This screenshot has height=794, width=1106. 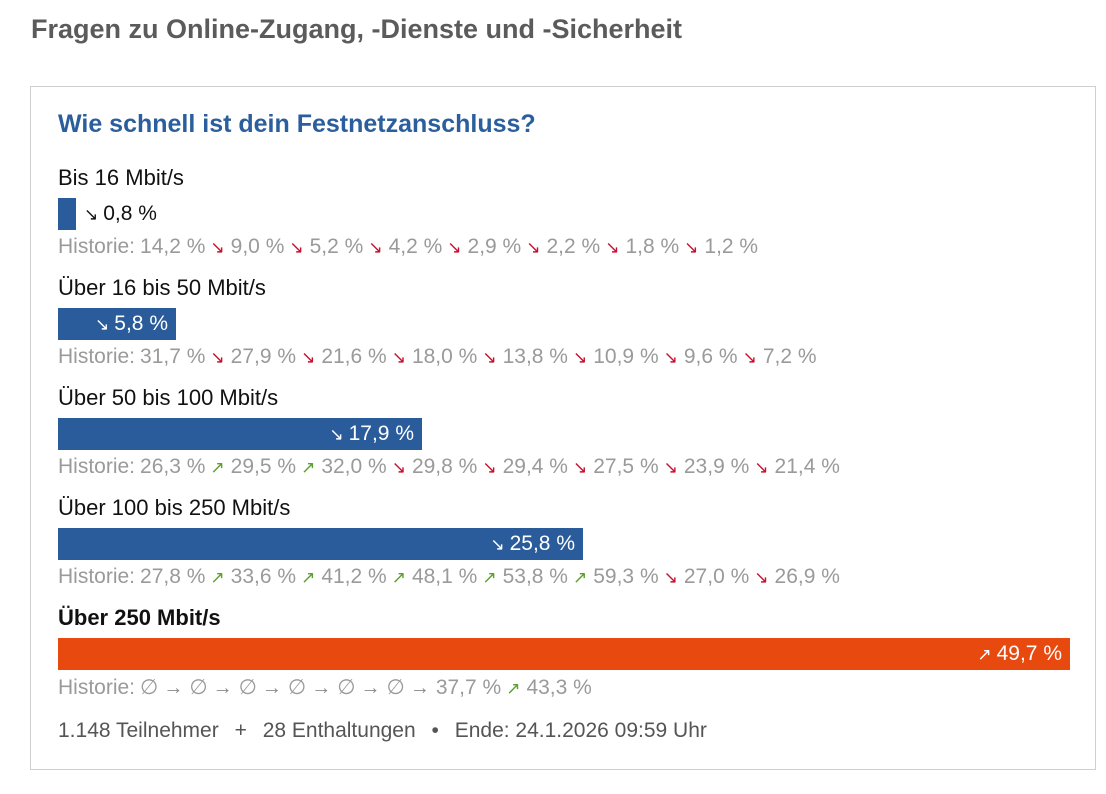 I want to click on bar-value-text: 5,8 %, so click(x=141, y=323).